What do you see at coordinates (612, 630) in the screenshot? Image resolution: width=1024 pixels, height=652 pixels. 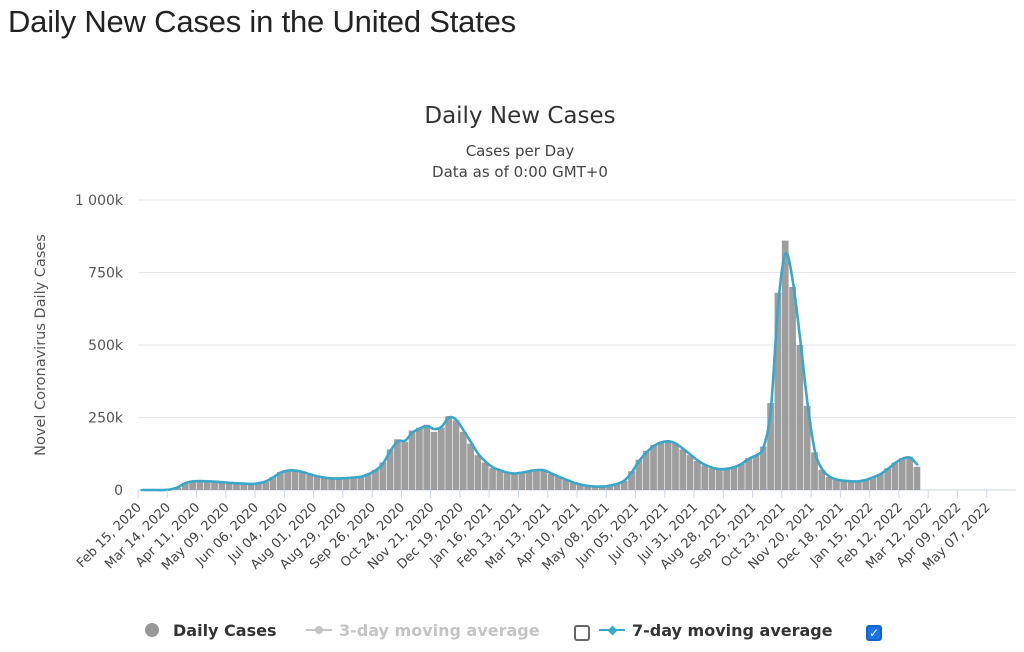 I see `line-diamond-icon` at bounding box center [612, 630].